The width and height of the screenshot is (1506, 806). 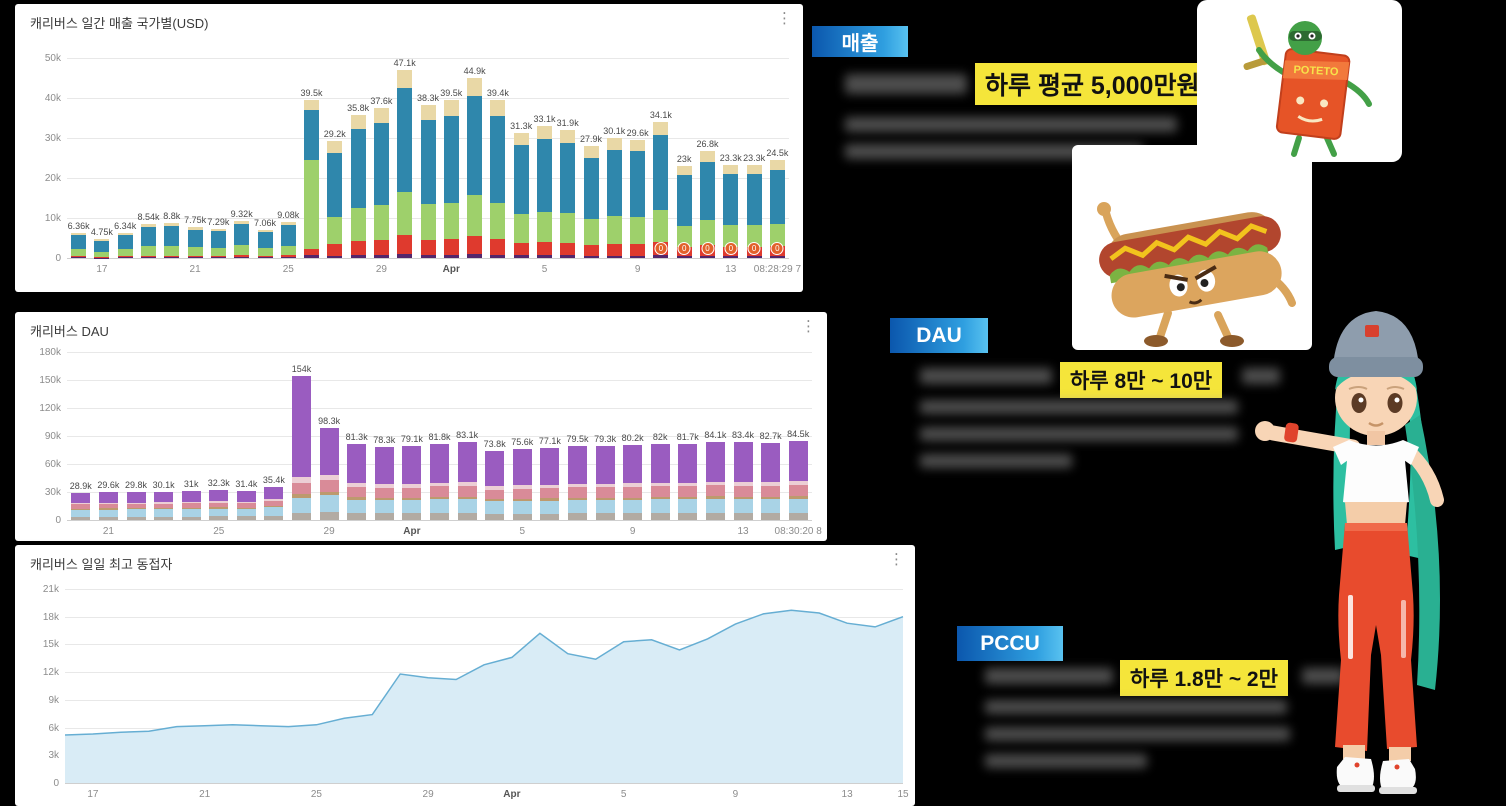 I want to click on bar-value-label: 84.1k, so click(x=715, y=434).